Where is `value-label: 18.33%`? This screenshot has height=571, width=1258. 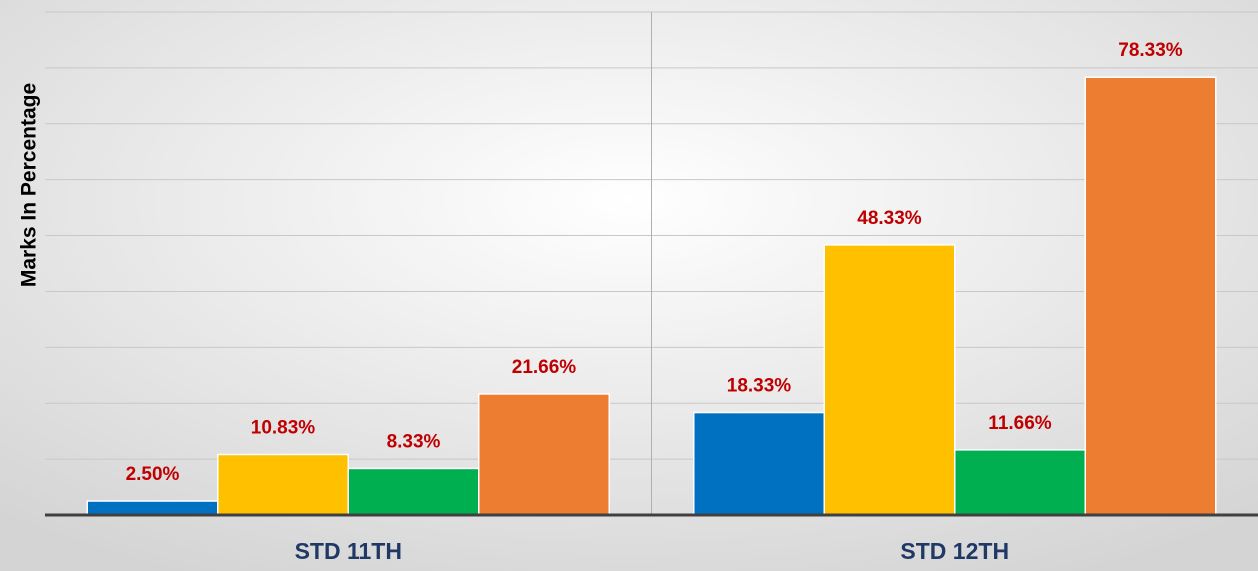 value-label: 18.33% is located at coordinates (759, 386).